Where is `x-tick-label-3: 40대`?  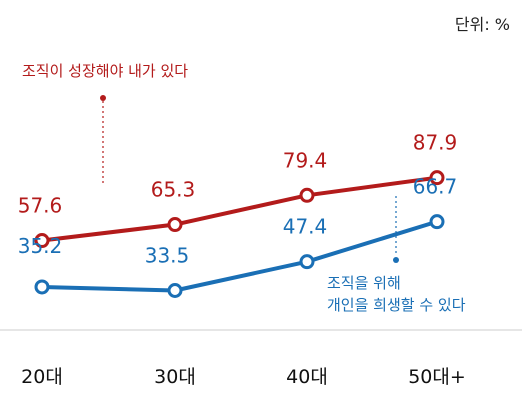
x-tick-label-3: 40대 is located at coordinates (307, 377).